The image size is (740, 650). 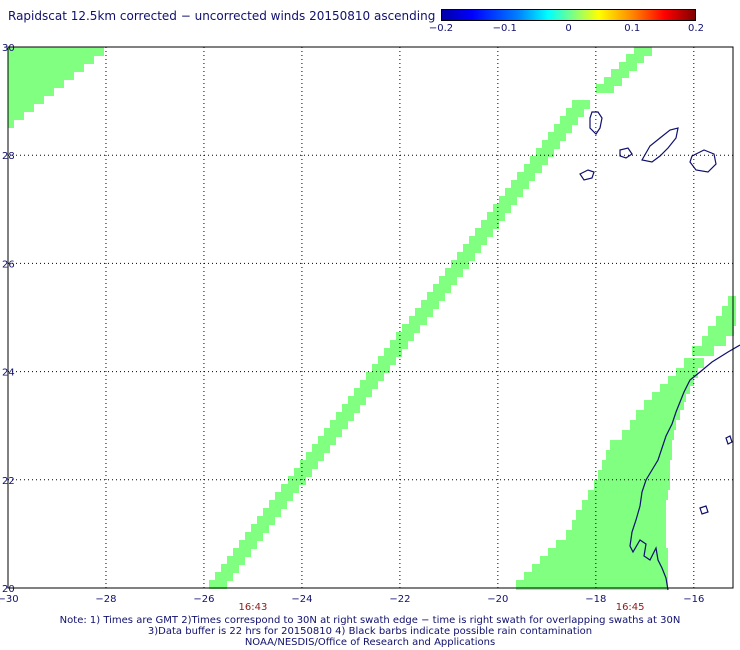 I want to click on lat-tick-label: 30, so click(x=8, y=48).